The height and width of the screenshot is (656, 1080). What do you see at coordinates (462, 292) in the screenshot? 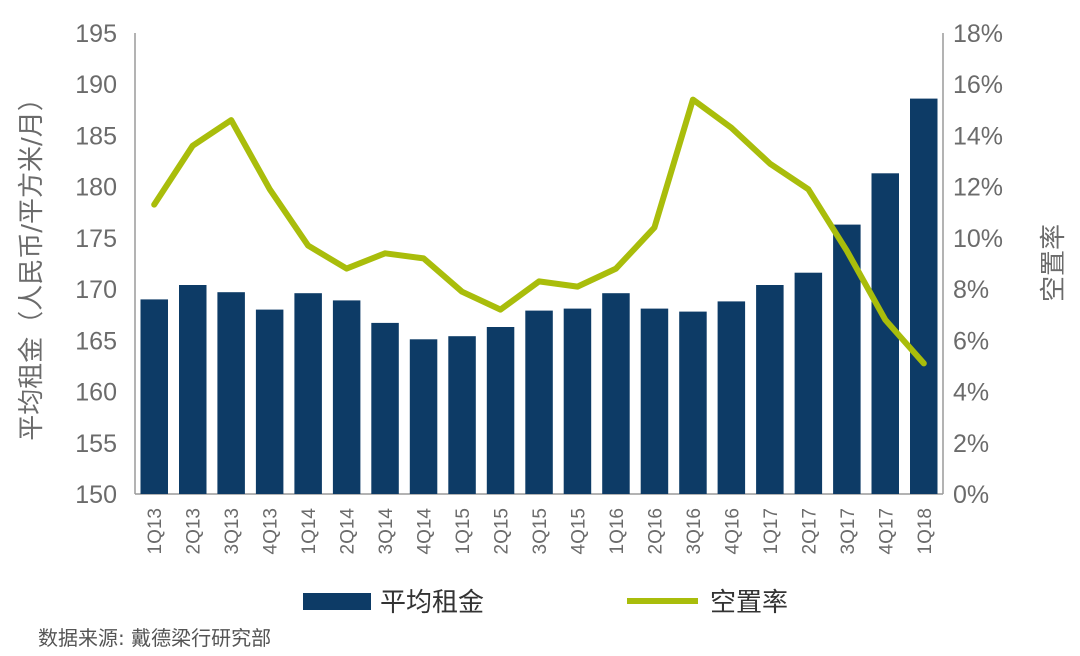
I see `vacancy-point-1Q15` at bounding box center [462, 292].